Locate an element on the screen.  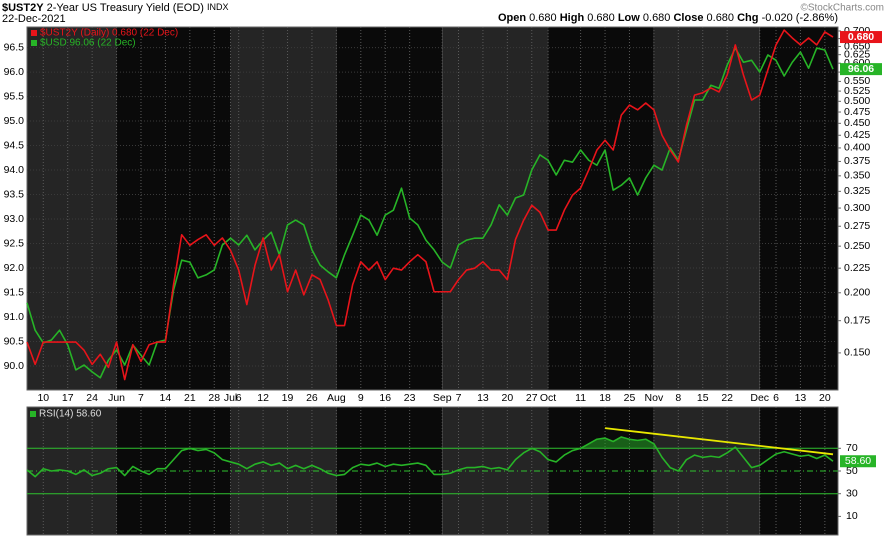
x-tick-label: 27 is located at coordinates (532, 398).